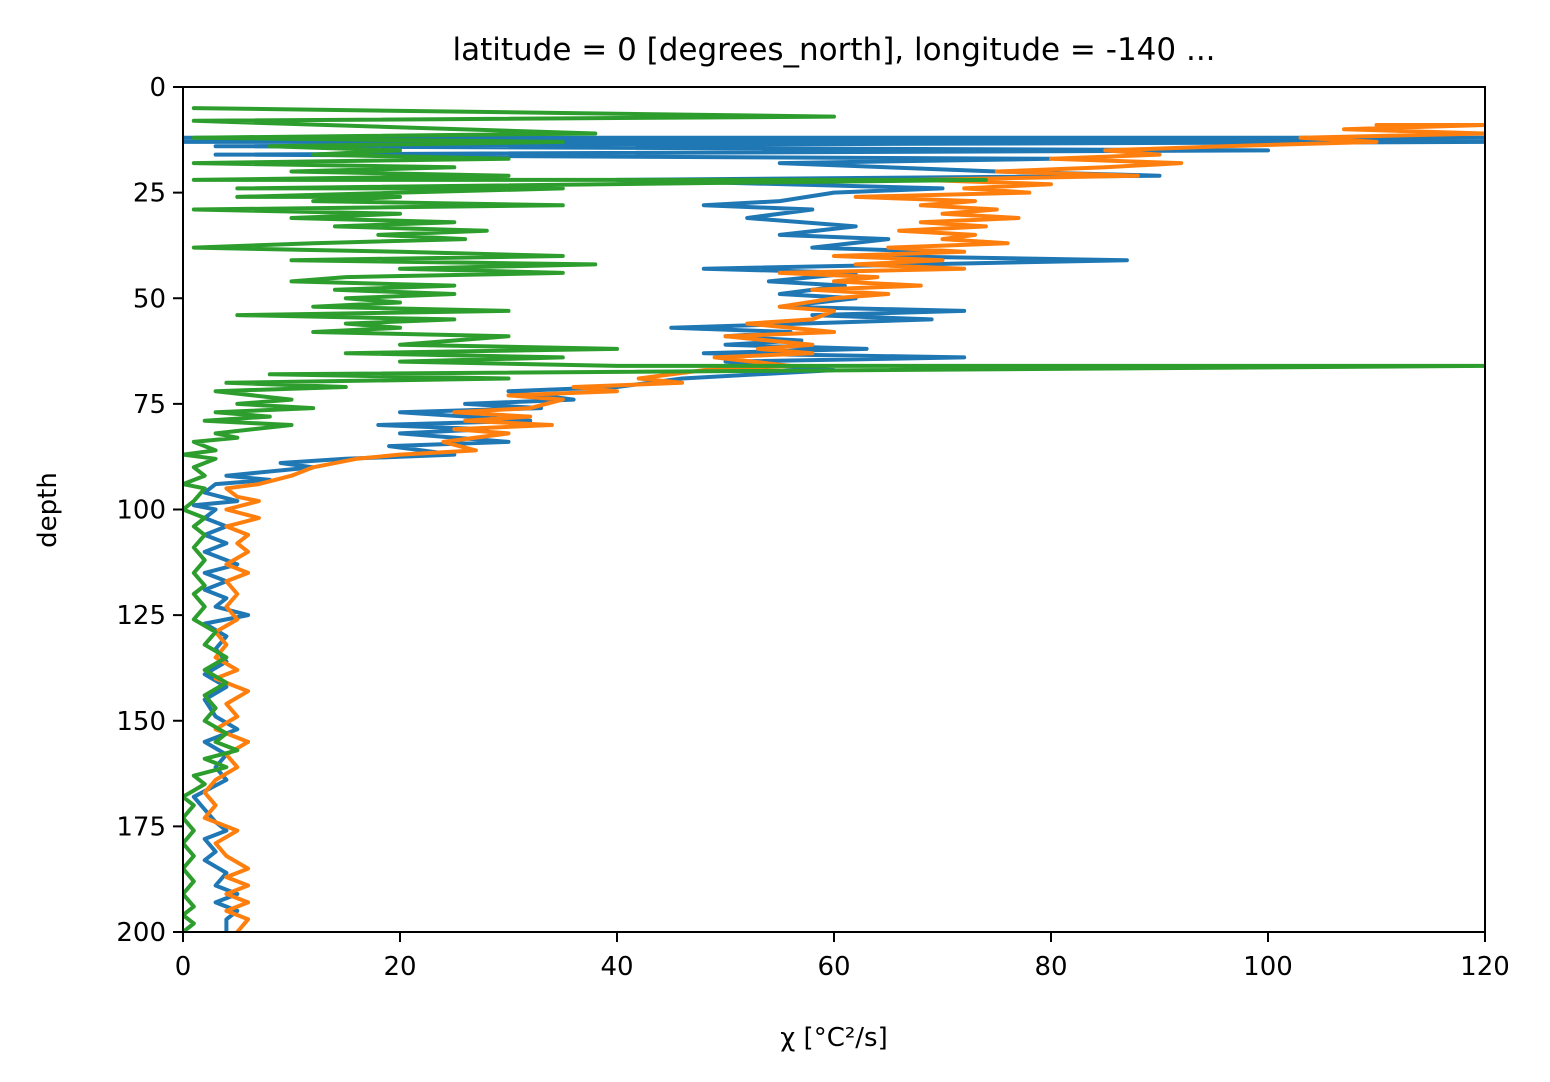 Image resolution: width=1550 pixels, height=1082 pixels. Describe the element at coordinates (833, 967) in the screenshot. I see `x-tick-label: 60` at that location.